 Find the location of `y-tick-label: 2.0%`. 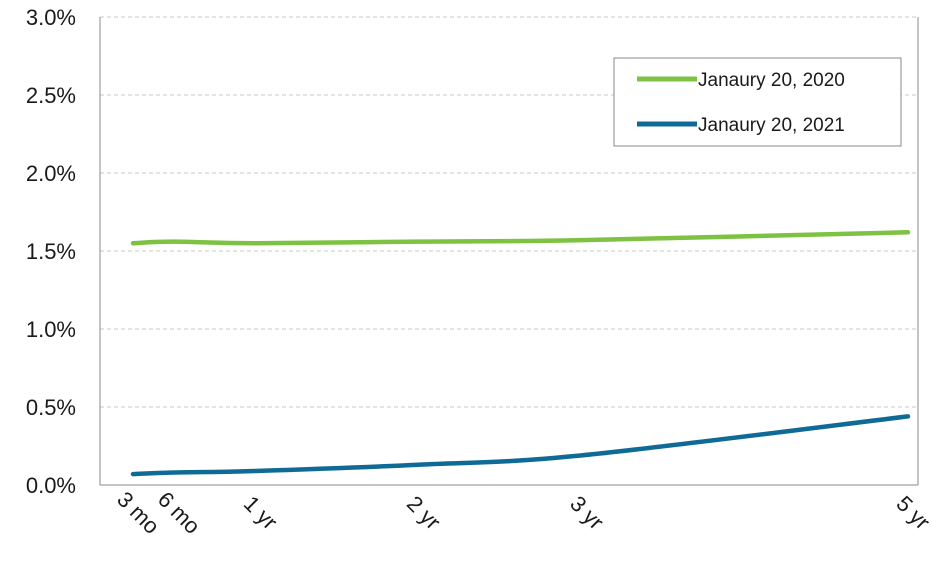

y-tick-label: 2.0% is located at coordinates (51, 173).